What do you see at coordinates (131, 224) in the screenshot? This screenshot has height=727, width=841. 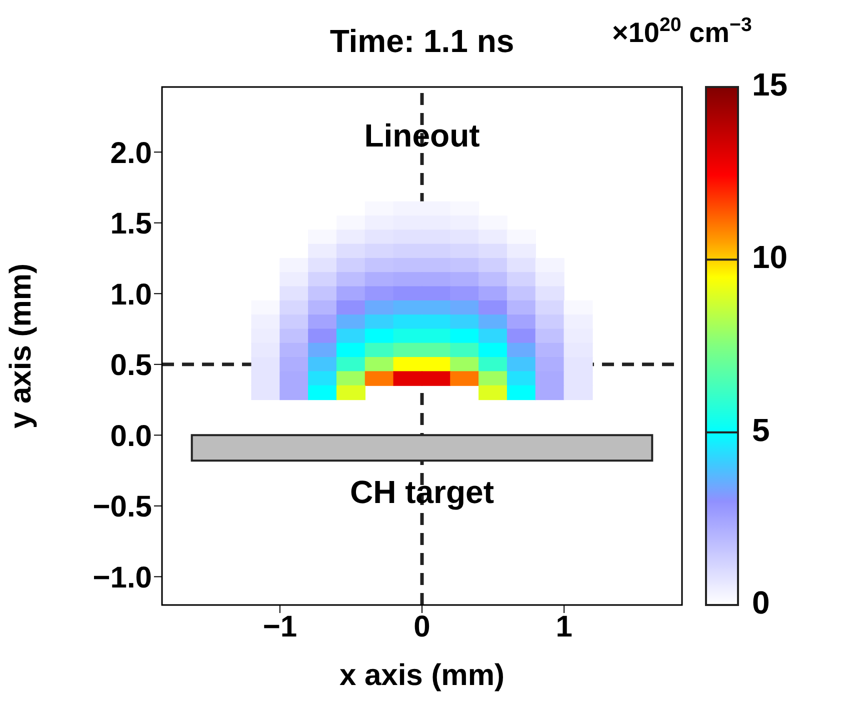 I see `y-tick-label: 1.5` at bounding box center [131, 224].